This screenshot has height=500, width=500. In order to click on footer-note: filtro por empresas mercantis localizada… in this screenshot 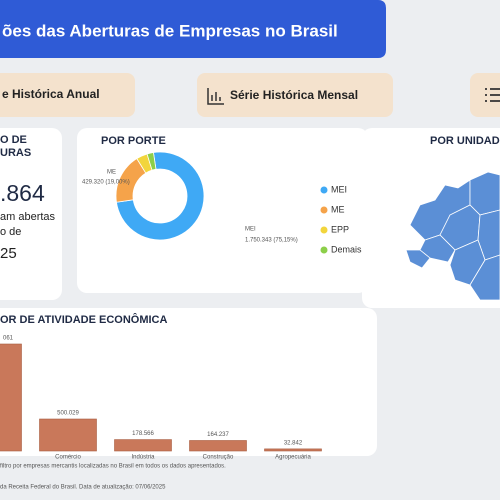, I will do `click(113, 467)`.